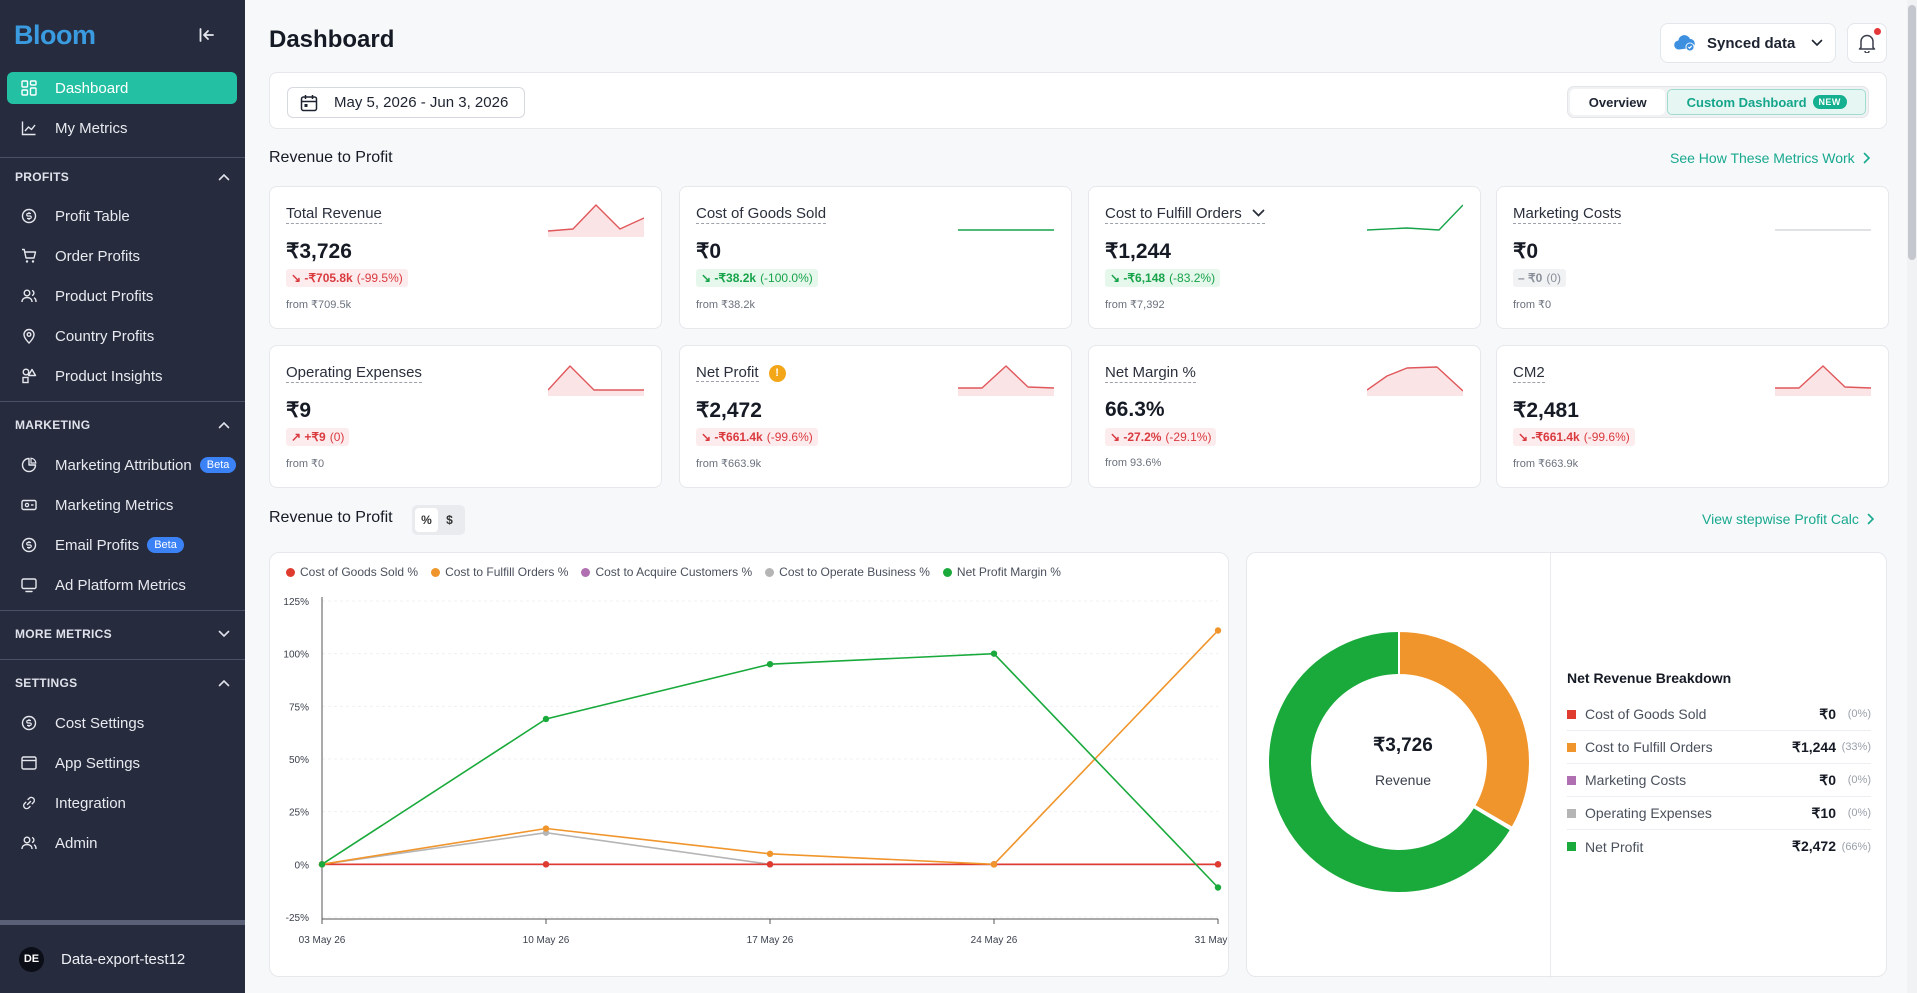 This screenshot has width=1917, height=993. I want to click on legend-item: Cost of Goods Sold %, so click(352, 572).